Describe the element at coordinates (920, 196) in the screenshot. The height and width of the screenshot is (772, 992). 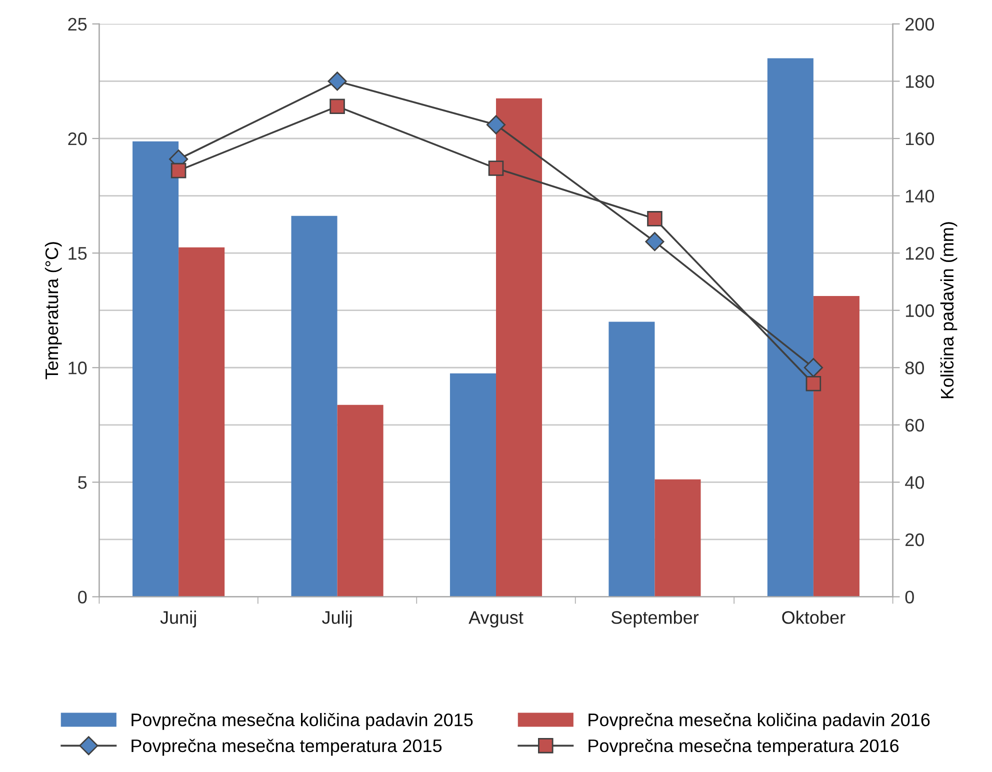
I see `y2-tick-label: 140` at that location.